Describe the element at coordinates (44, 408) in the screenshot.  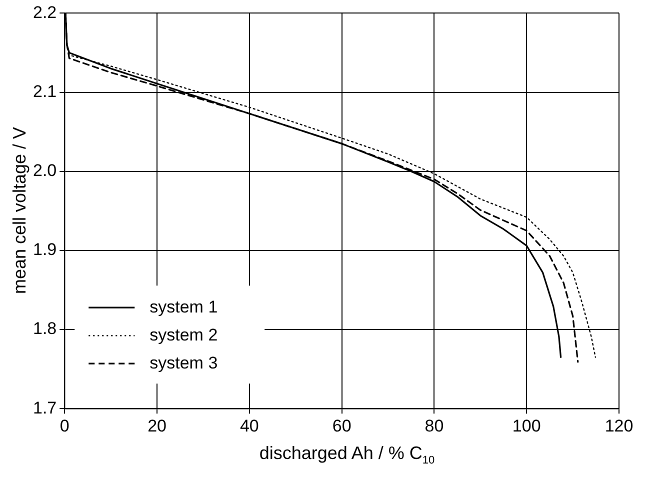
I see `y-tick-label: 1.7` at that location.